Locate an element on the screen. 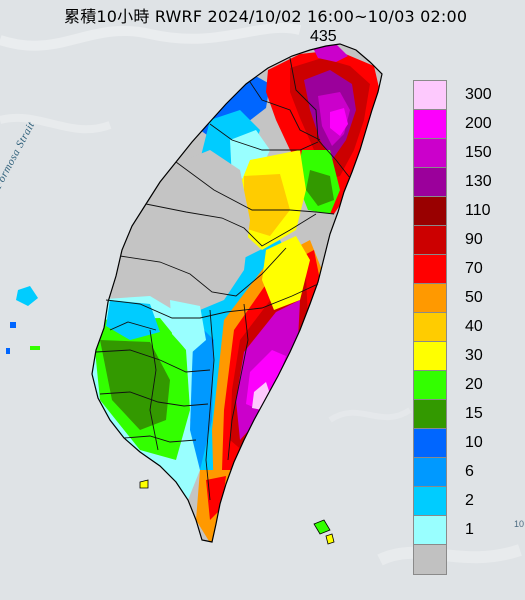 Image resolution: width=525 pixels, height=600 pixels. legend-label: 40 is located at coordinates (474, 326).